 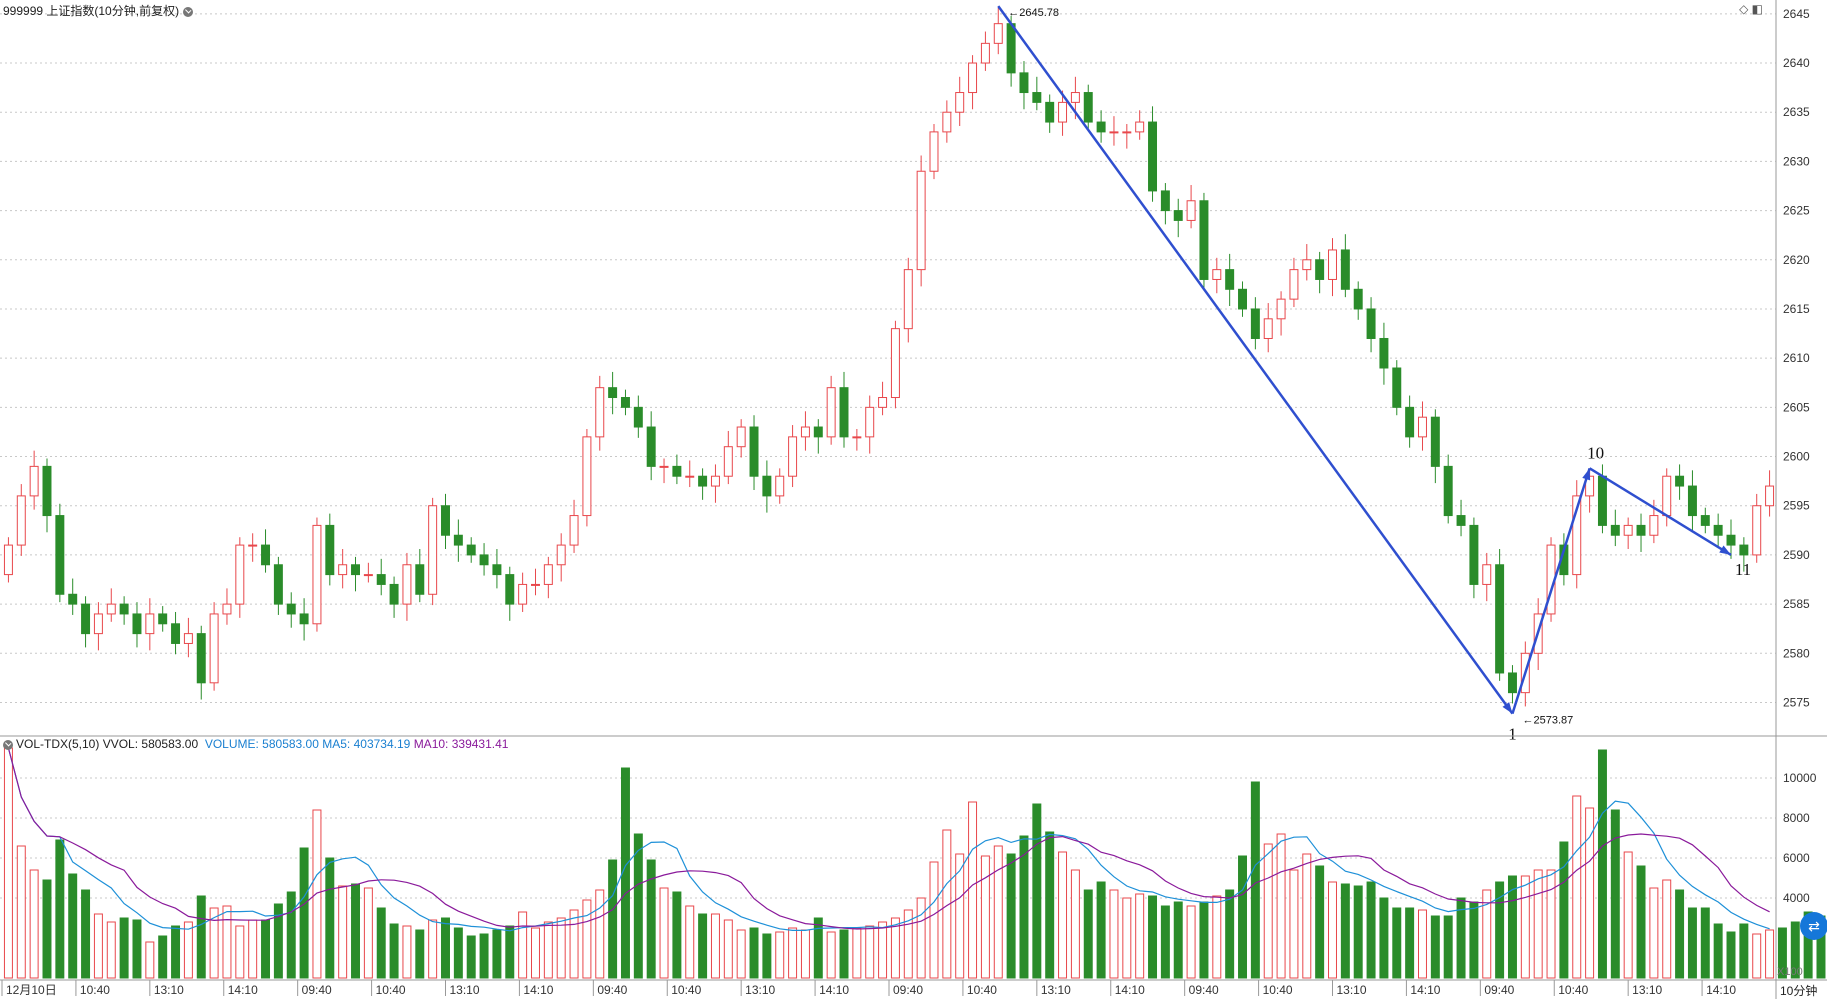 I want to click on price-tick-label: 2620, so click(x=1796, y=260).